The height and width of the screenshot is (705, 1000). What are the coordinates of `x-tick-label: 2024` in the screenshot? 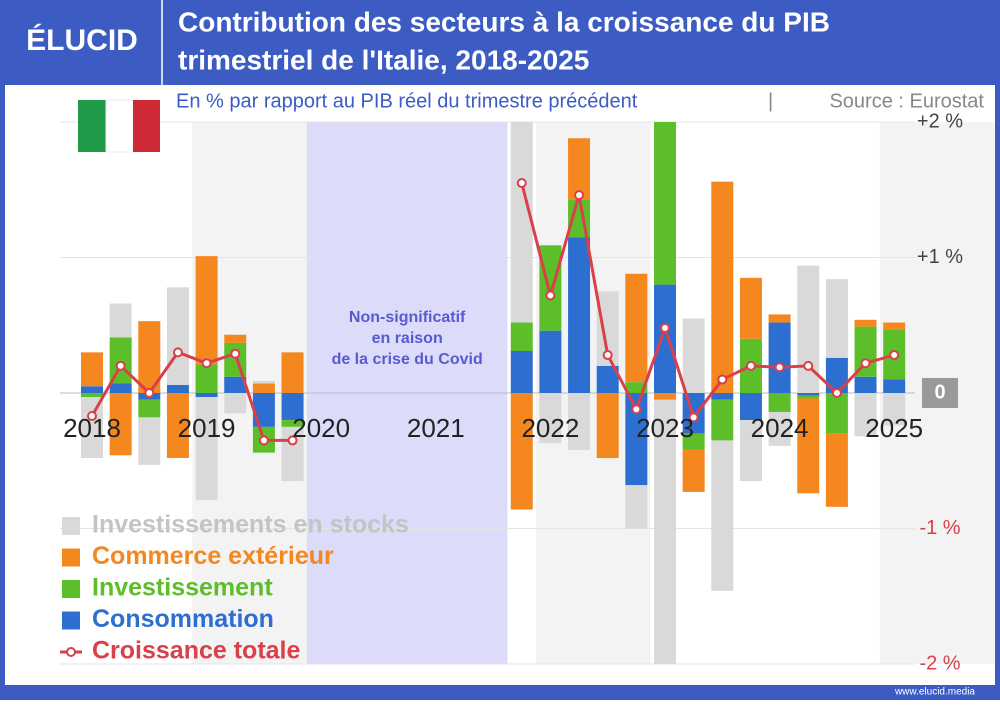 It's located at (780, 428).